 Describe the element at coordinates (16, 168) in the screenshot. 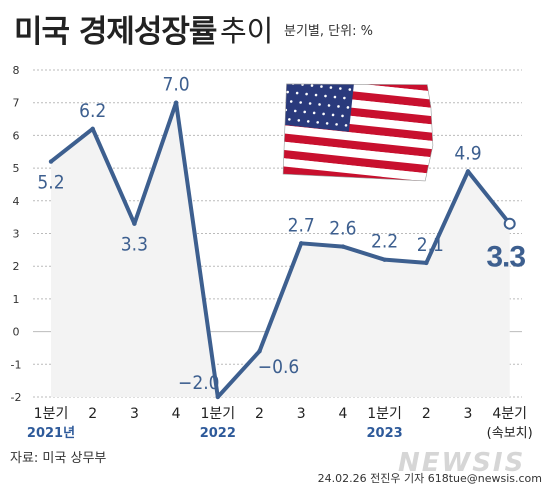

I see `y-tick-label: 5` at that location.